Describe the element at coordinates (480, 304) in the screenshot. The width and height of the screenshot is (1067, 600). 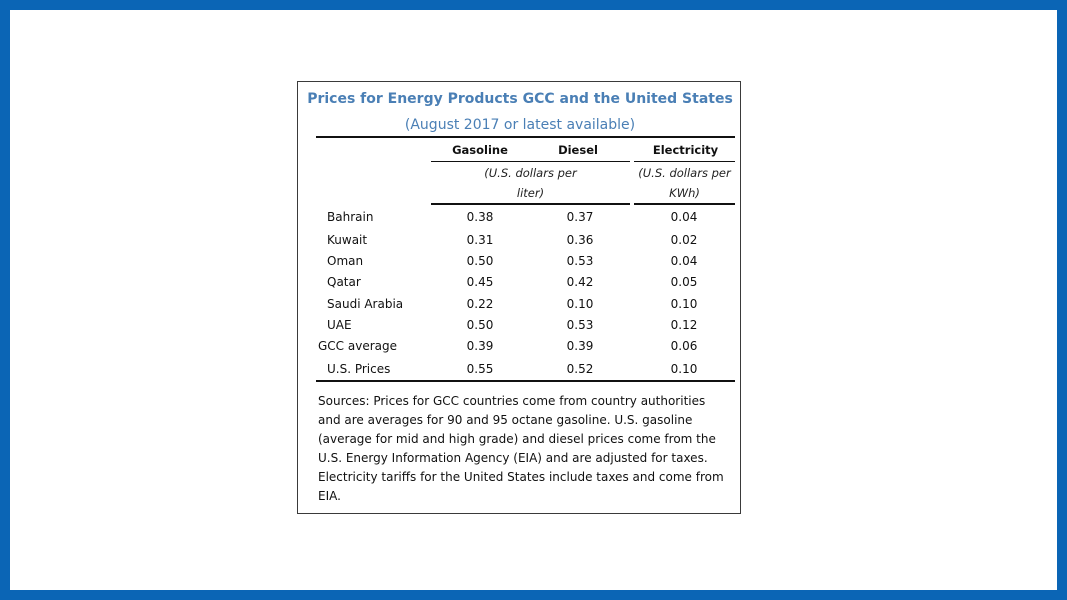
I see `cell-gasoline: 0.22` at that location.